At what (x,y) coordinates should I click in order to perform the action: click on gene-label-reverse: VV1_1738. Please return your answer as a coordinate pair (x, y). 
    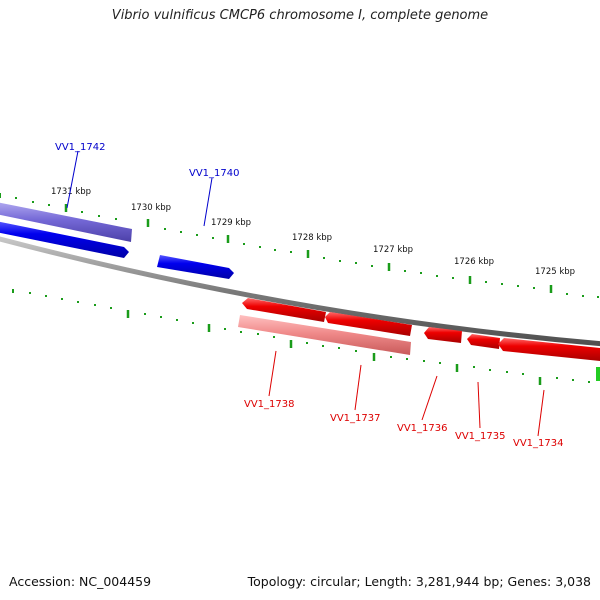
    Looking at the image, I should click on (269, 404).